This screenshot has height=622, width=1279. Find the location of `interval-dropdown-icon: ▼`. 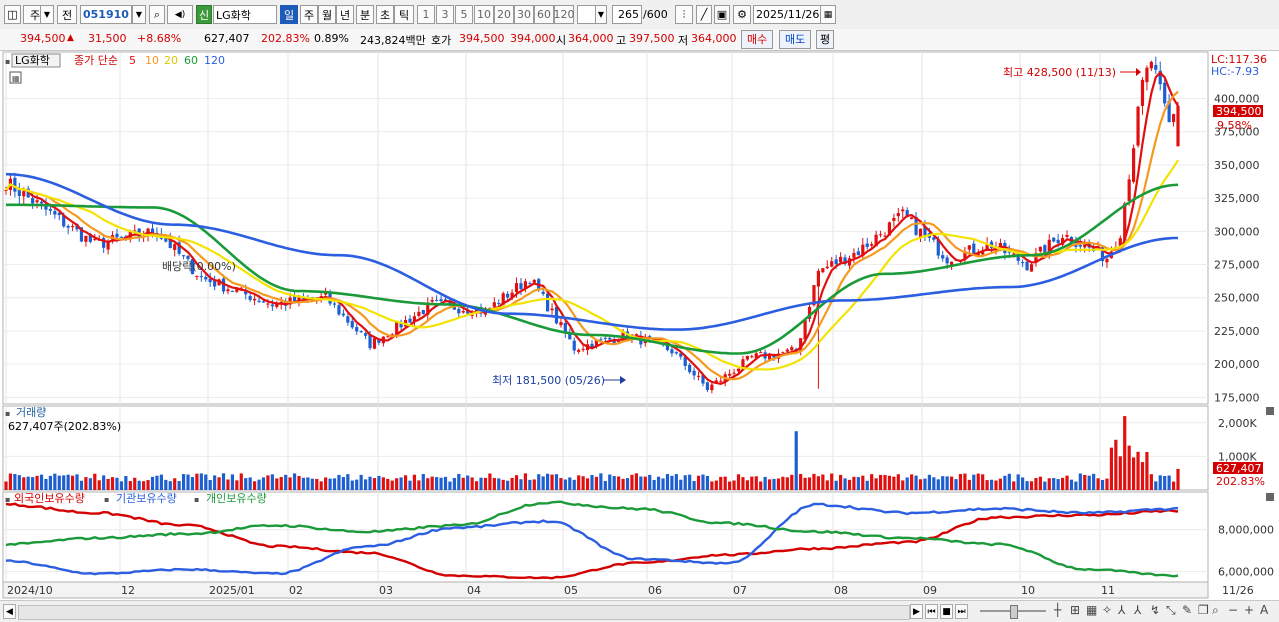

interval-dropdown-icon: ▼ is located at coordinates (601, 14).